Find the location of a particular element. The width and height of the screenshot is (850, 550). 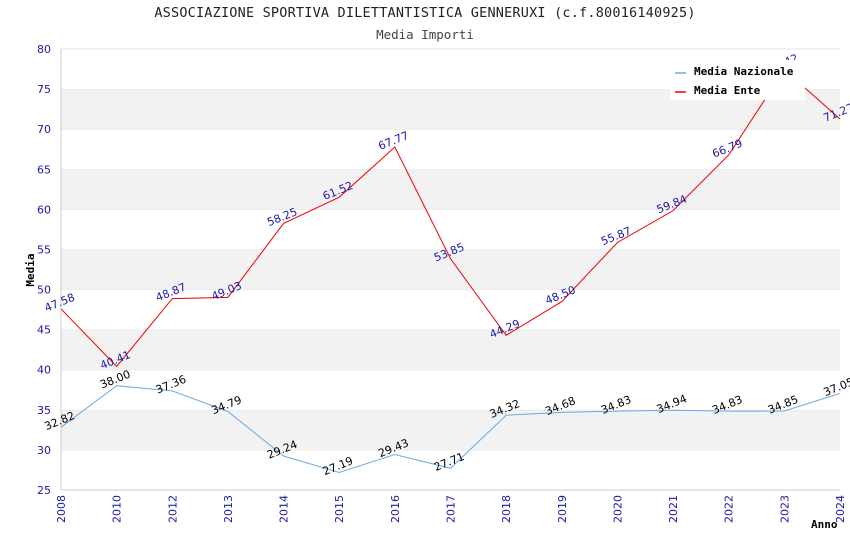

x-tick-label: 2024 is located at coordinates (840, 509).